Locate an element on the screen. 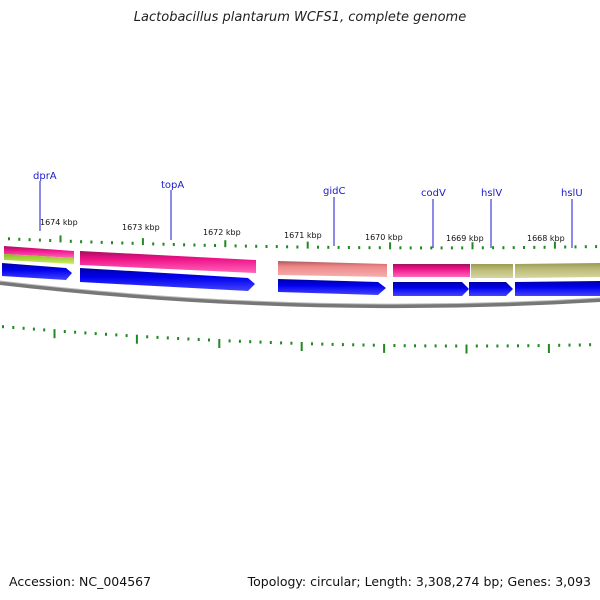 This screenshot has width=600, height=600. gene-label-topA: topA is located at coordinates (172, 185).